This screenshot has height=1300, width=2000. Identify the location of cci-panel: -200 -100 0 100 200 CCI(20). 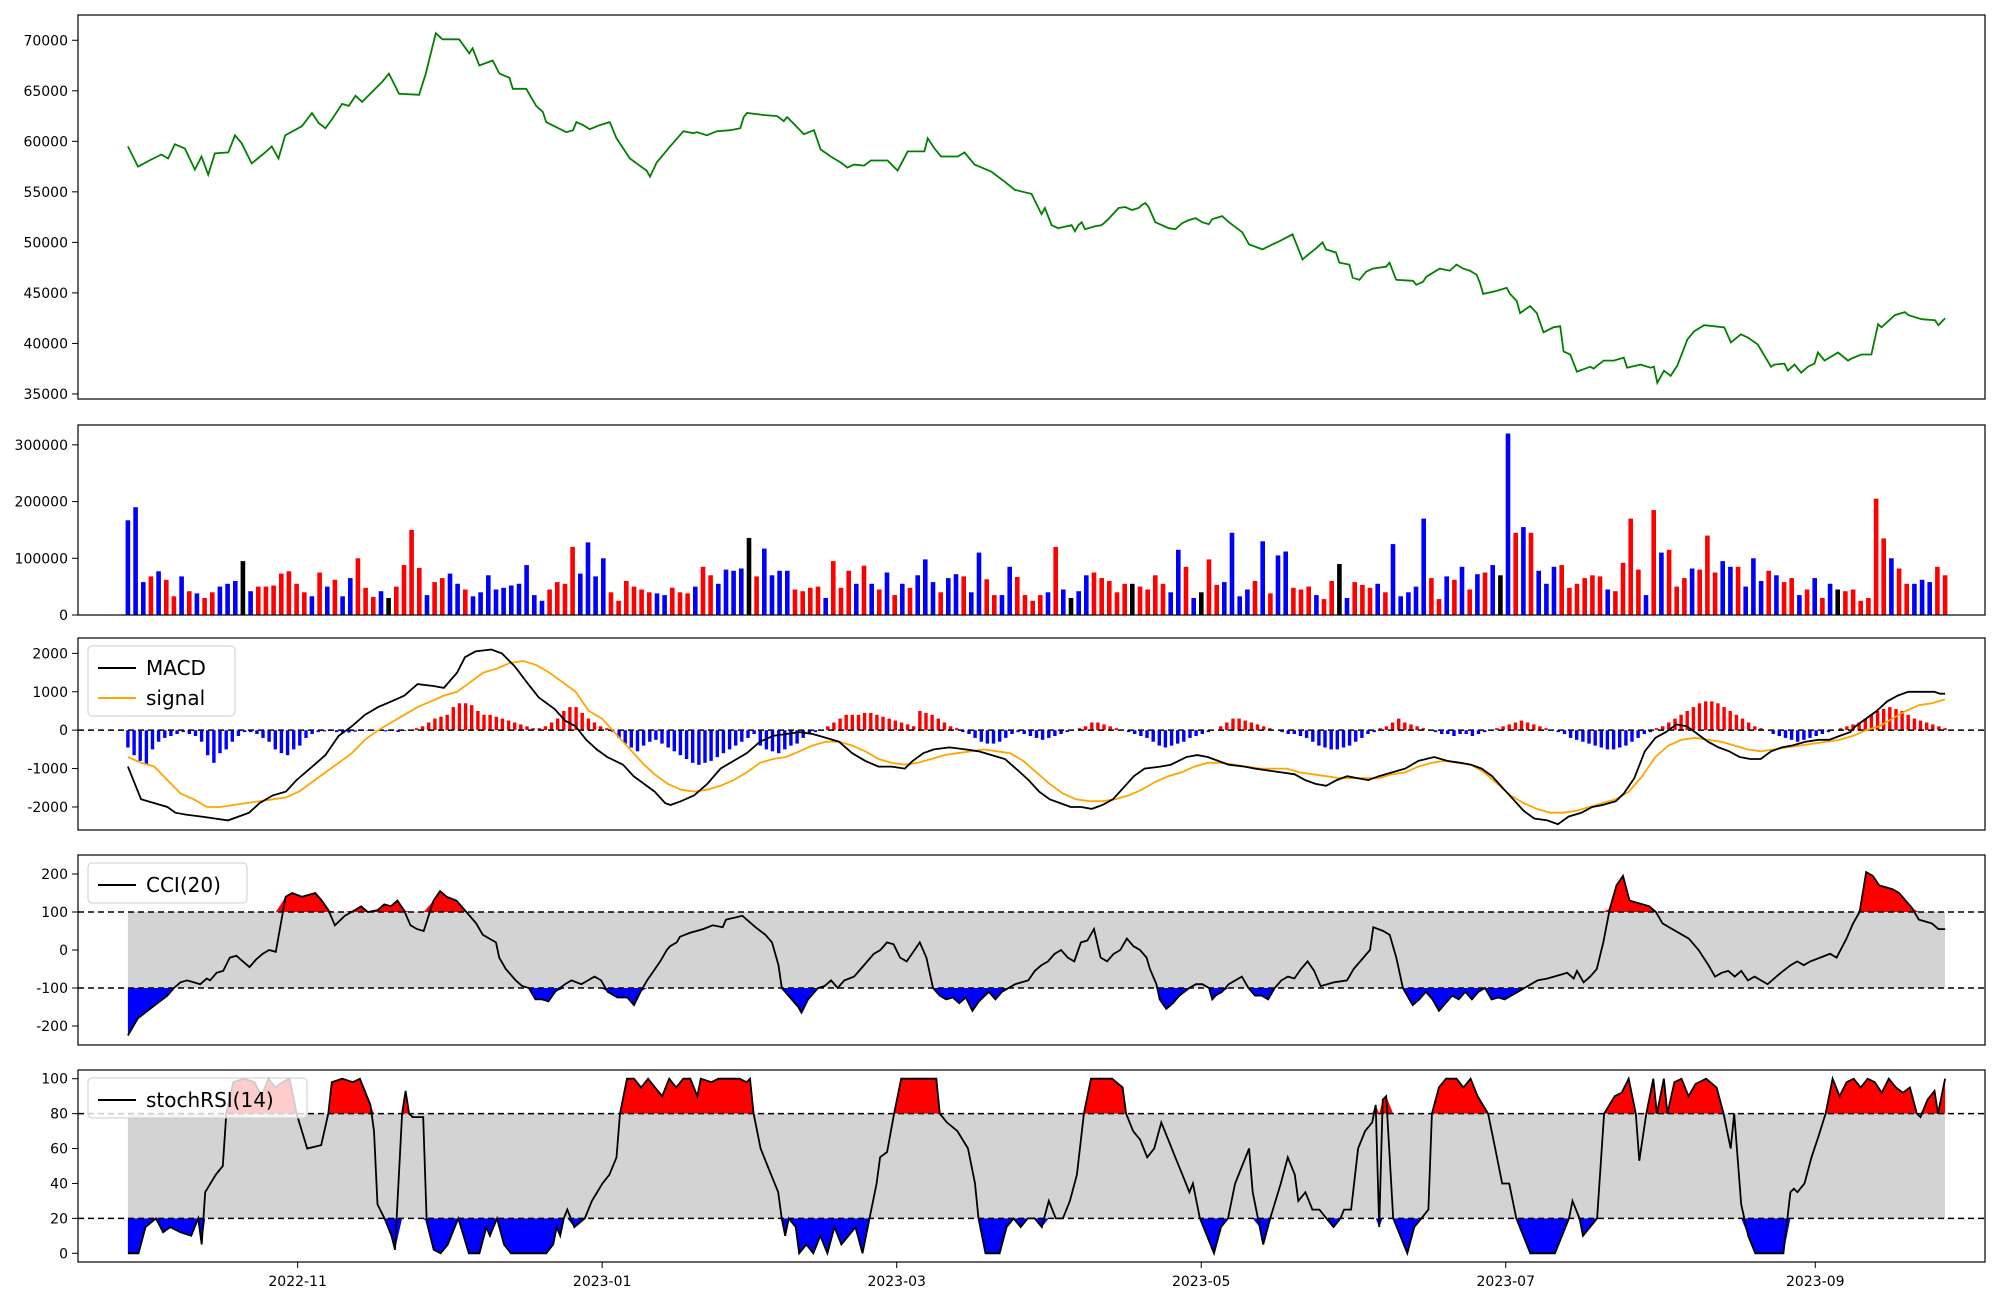
(1011, 950).